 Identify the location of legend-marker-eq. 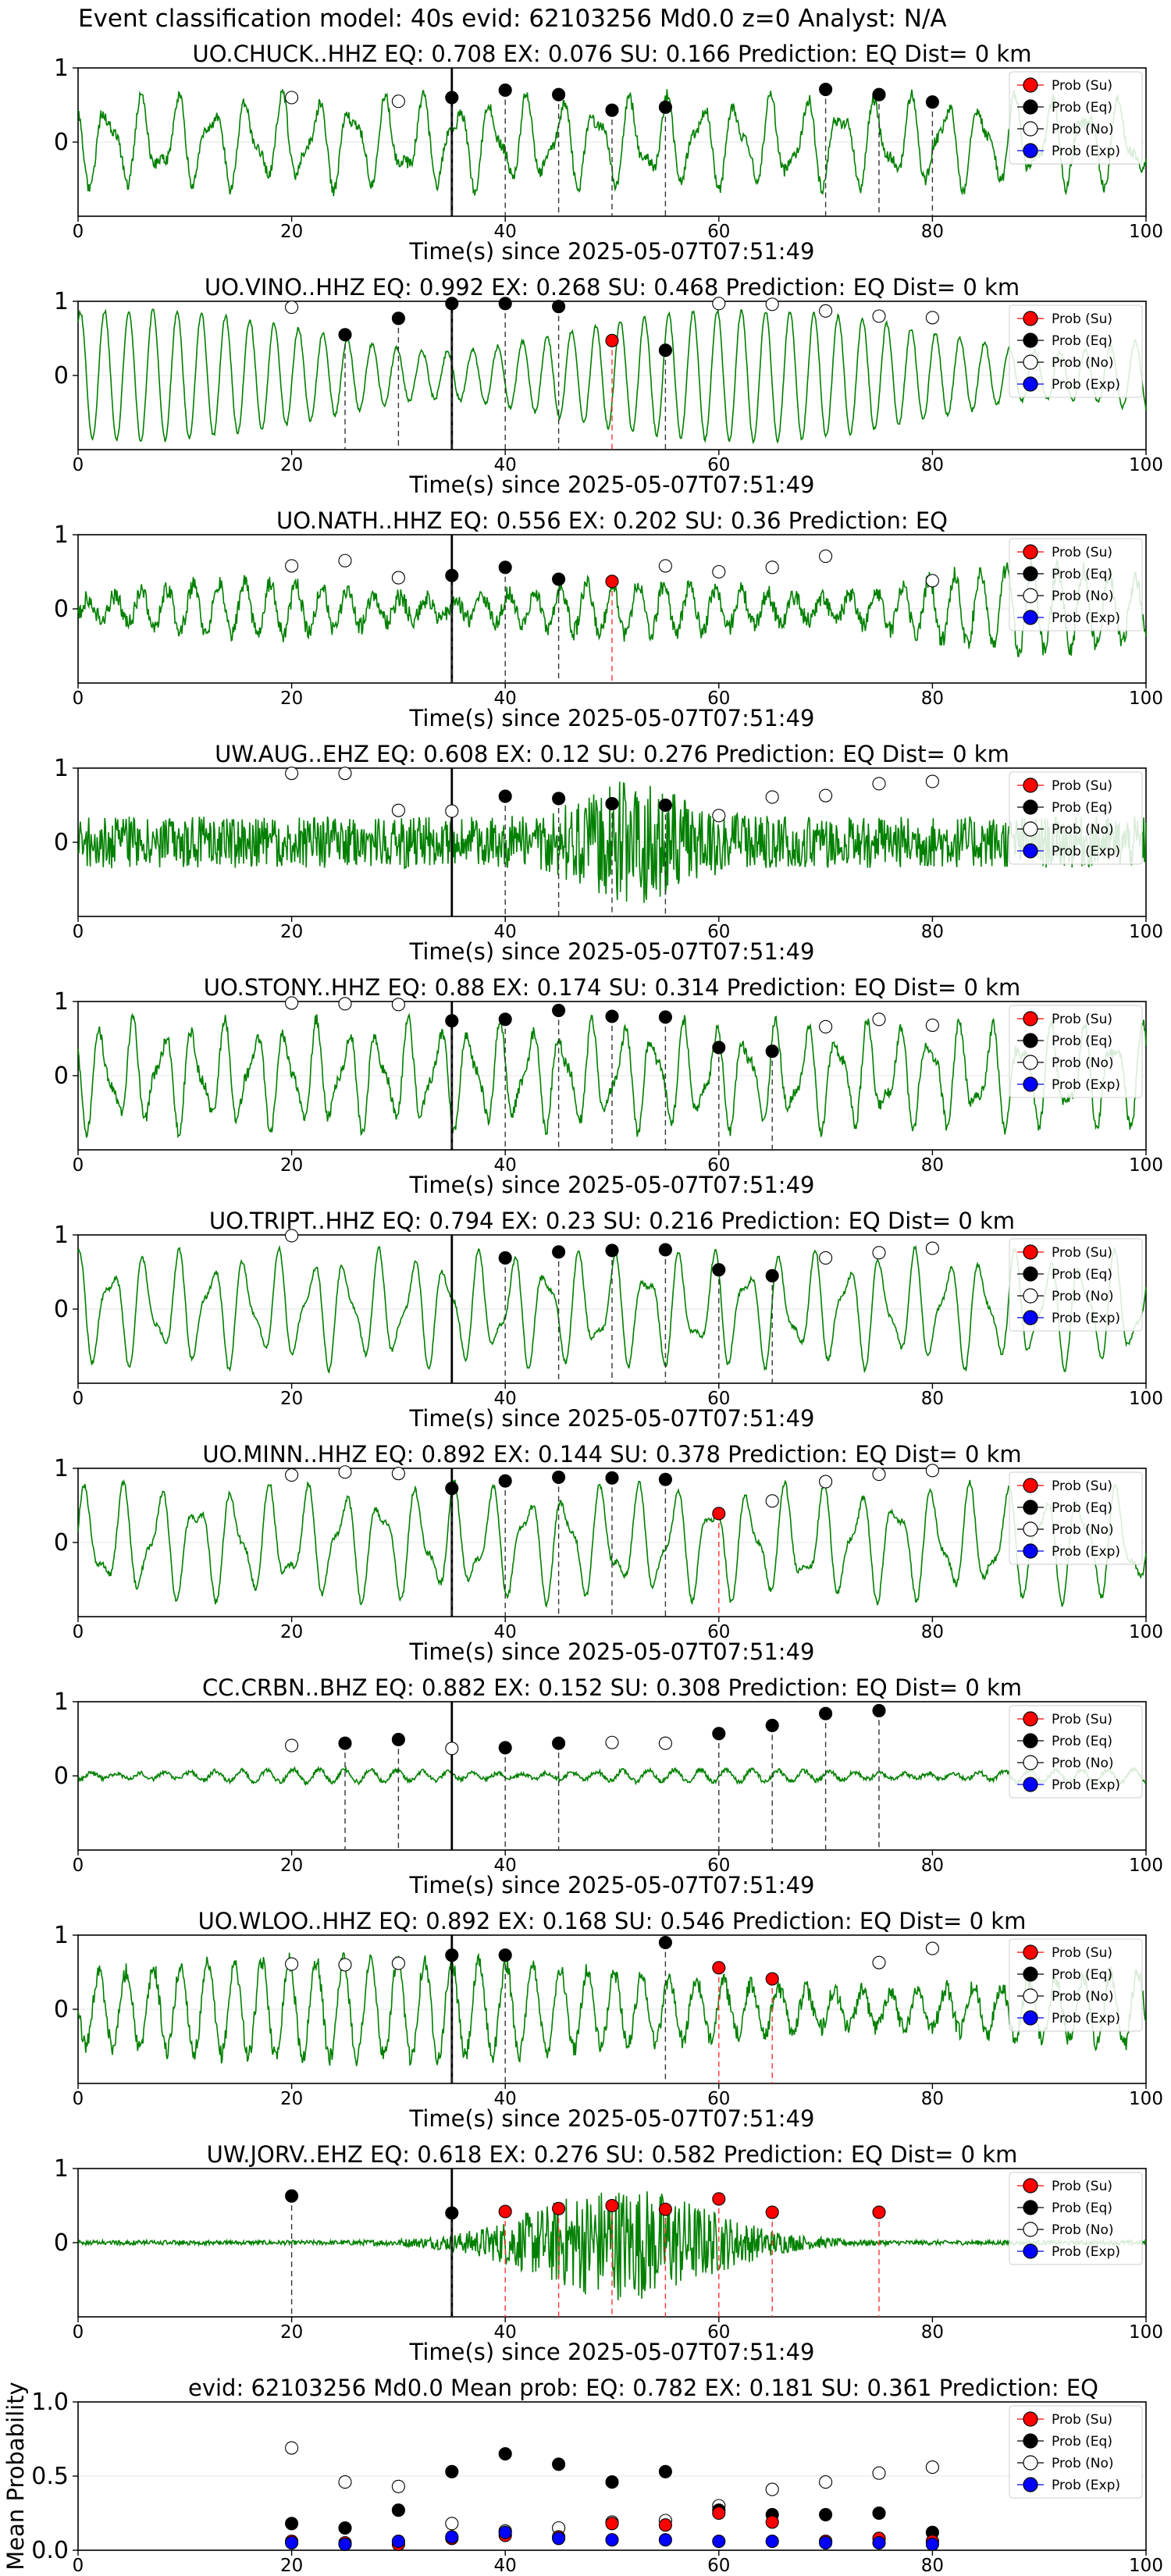
(1030, 340).